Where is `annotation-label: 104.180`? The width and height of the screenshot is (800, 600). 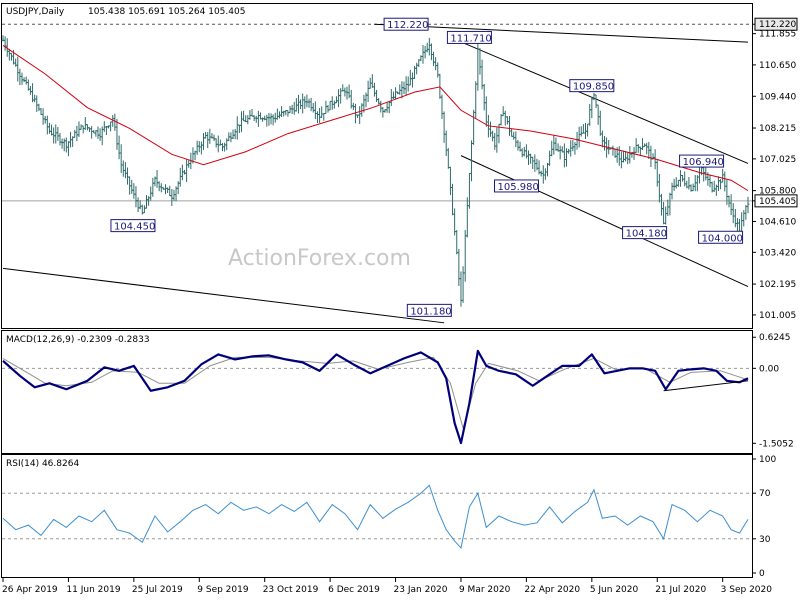
annotation-label: 104.180 is located at coordinates (646, 234).